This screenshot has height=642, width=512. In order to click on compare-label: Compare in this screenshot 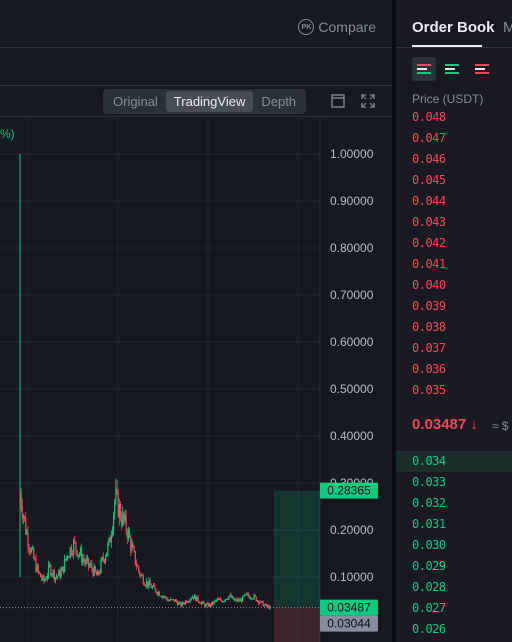, I will do `click(347, 27)`.